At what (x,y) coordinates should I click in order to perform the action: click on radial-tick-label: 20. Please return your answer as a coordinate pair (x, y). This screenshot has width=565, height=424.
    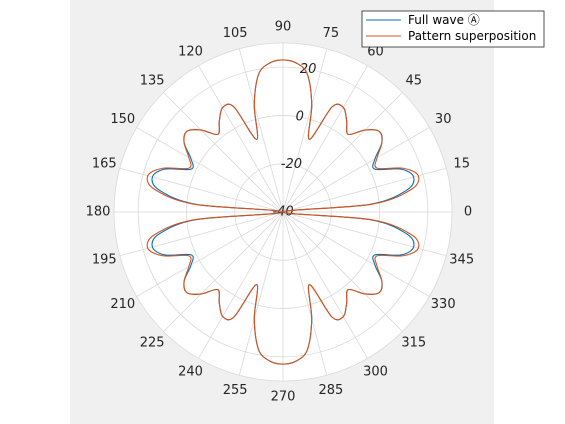
    Looking at the image, I should click on (308, 69).